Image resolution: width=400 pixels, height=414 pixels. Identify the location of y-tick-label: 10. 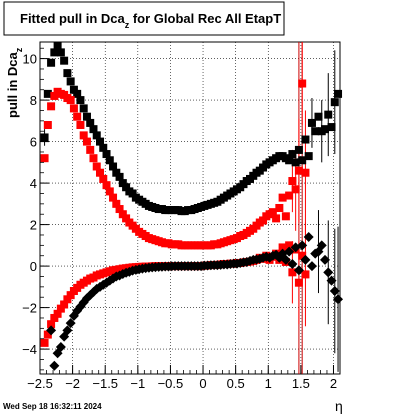
(30, 59).